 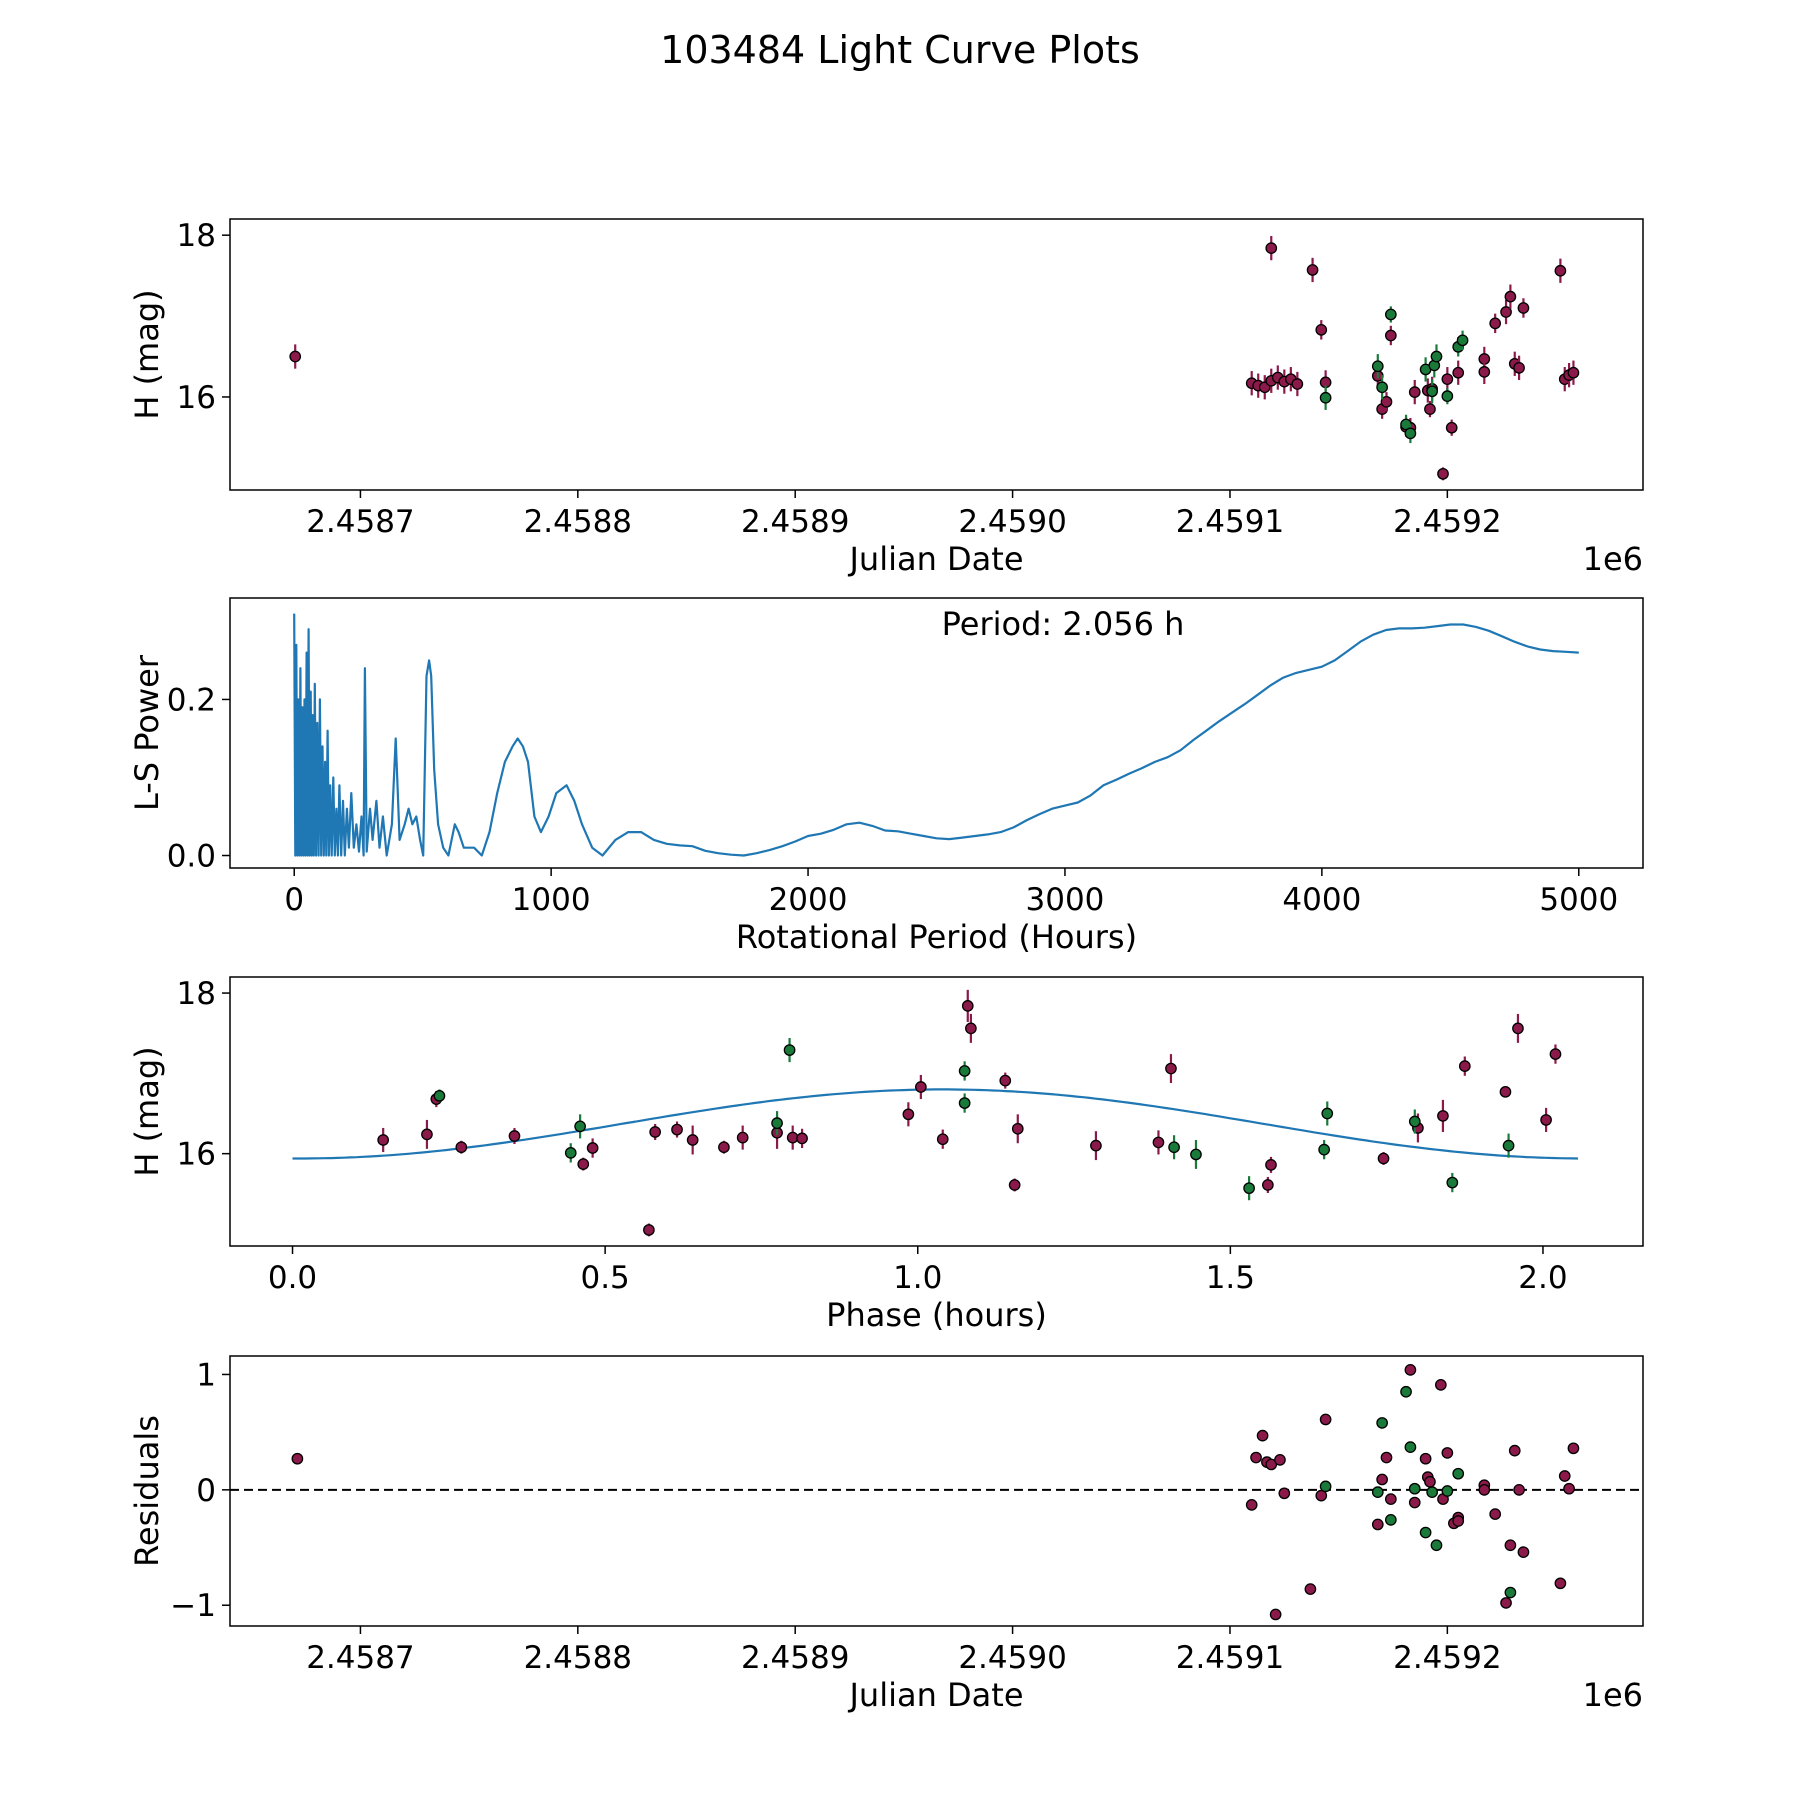 I want to click on periodogram-line, so click(x=936, y=735).